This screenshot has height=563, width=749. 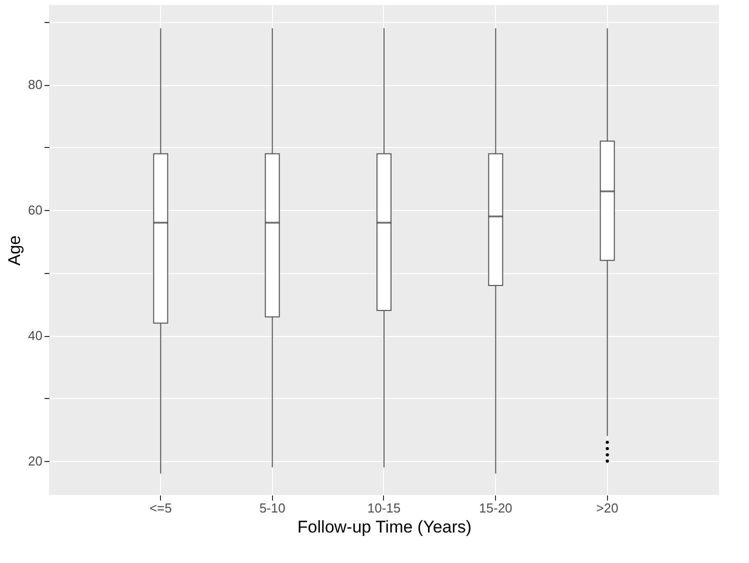 I want to click on x-tick-label: 15-20, so click(x=495, y=508).